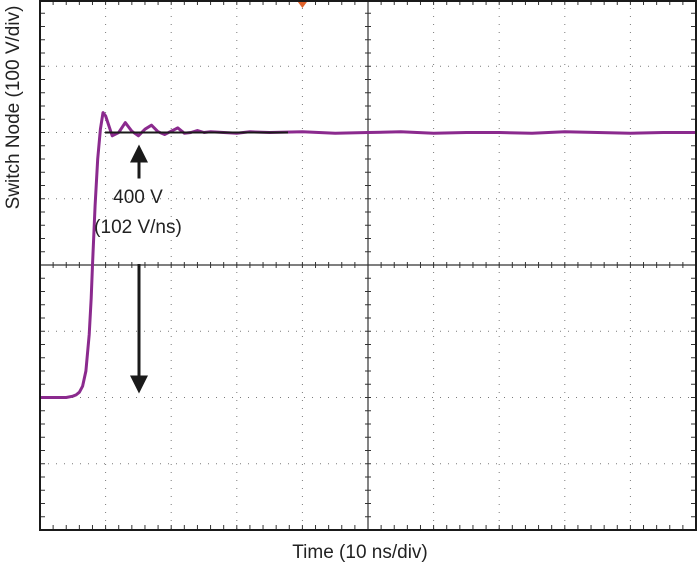  Describe the element at coordinates (139, 384) in the screenshot. I see `arrow-down-icon` at that location.